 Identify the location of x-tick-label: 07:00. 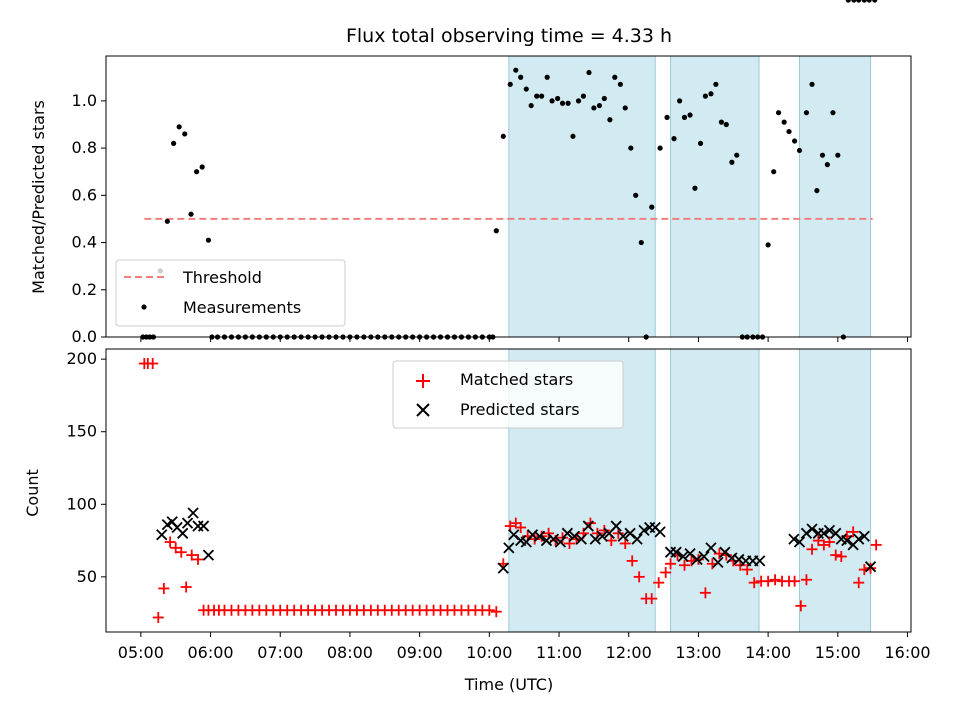
(280, 652).